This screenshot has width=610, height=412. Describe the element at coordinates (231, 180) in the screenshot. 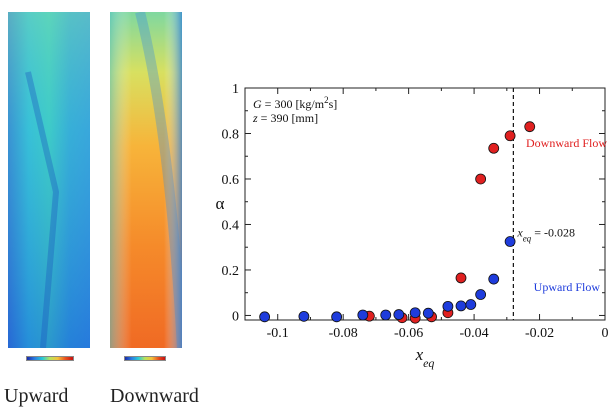

I see `y-tick-label: 0.6` at that location.